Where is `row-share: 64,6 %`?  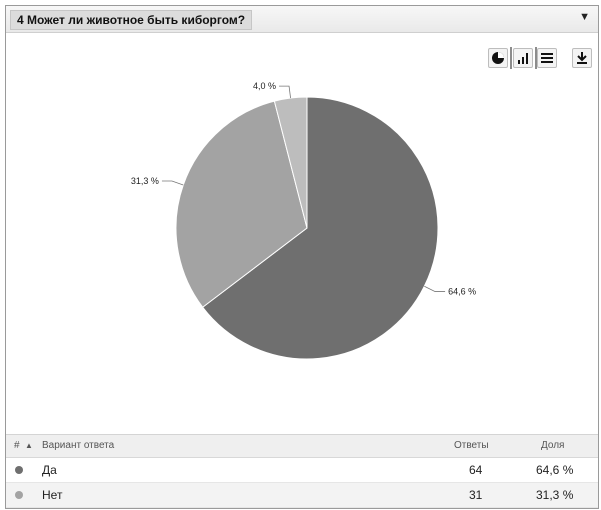
row-share: 64,6 % is located at coordinates (555, 470).